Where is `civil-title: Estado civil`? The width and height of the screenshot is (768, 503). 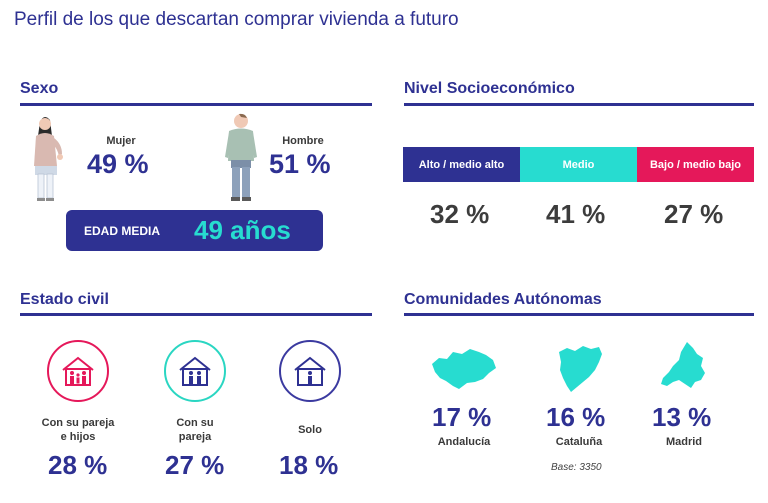 civil-title: Estado civil is located at coordinates (64, 299).